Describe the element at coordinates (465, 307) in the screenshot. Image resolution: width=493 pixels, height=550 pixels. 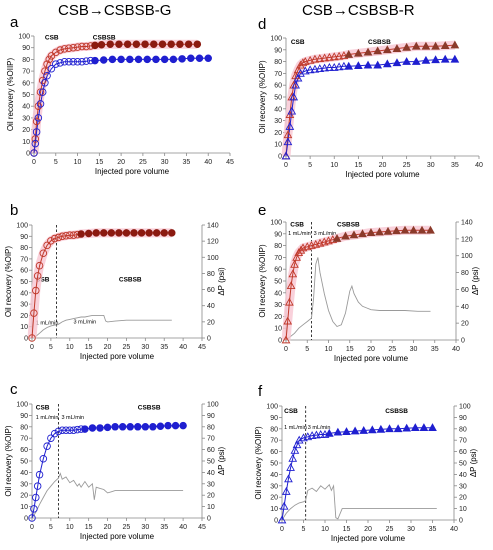
I see `y2-tick-label: 40` at that location.